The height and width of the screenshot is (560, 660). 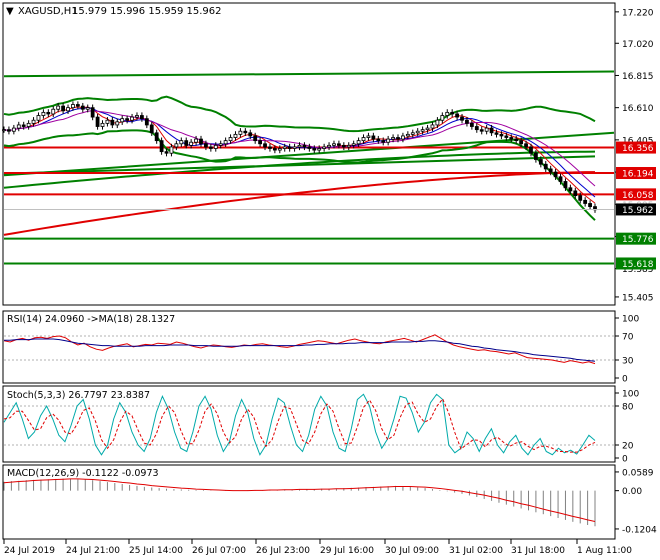 I want to click on bollinger-upper-band, so click(x=299, y=114).